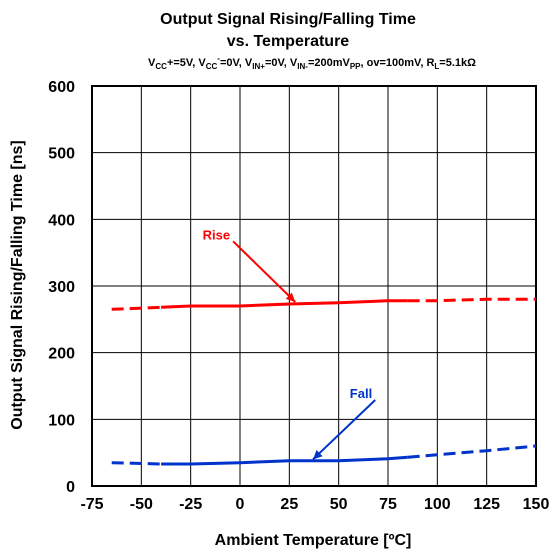  Describe the element at coordinates (437, 504) in the screenshot. I see `x-tick-label: 100` at that location.